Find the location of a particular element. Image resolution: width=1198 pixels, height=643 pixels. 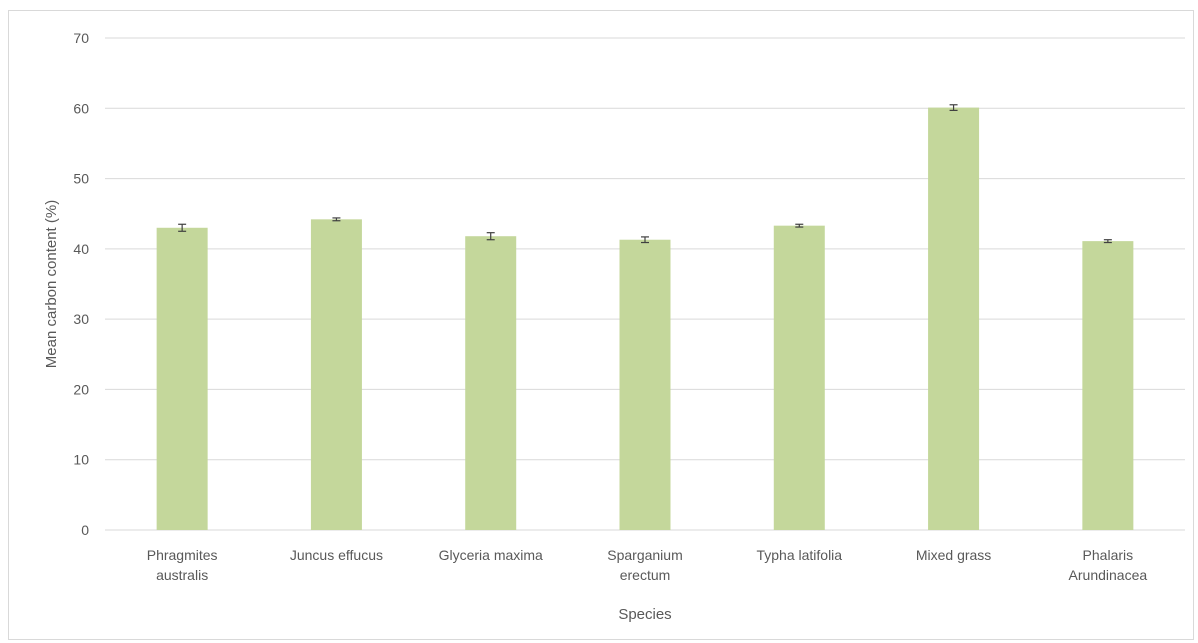

x-tick-label-6: Mixed grass is located at coordinates (953, 555).